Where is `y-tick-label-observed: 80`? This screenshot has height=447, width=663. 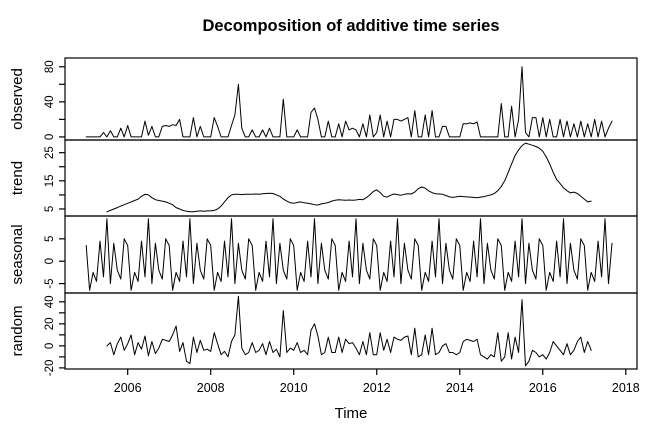
y-tick-label-observed: 80 is located at coordinates (50, 66).